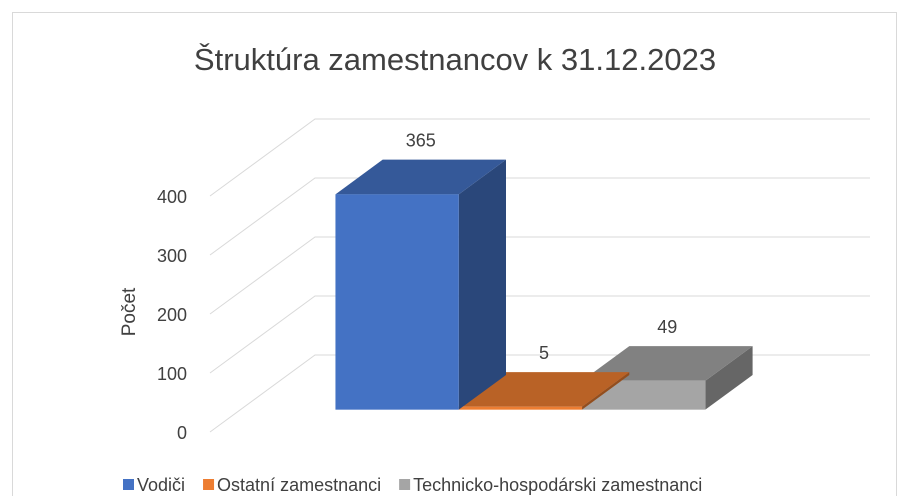 This screenshot has height=496, width=909. I want to click on chart-title: Štruktúra zamestnancov k 31.12.2023, so click(455, 59).